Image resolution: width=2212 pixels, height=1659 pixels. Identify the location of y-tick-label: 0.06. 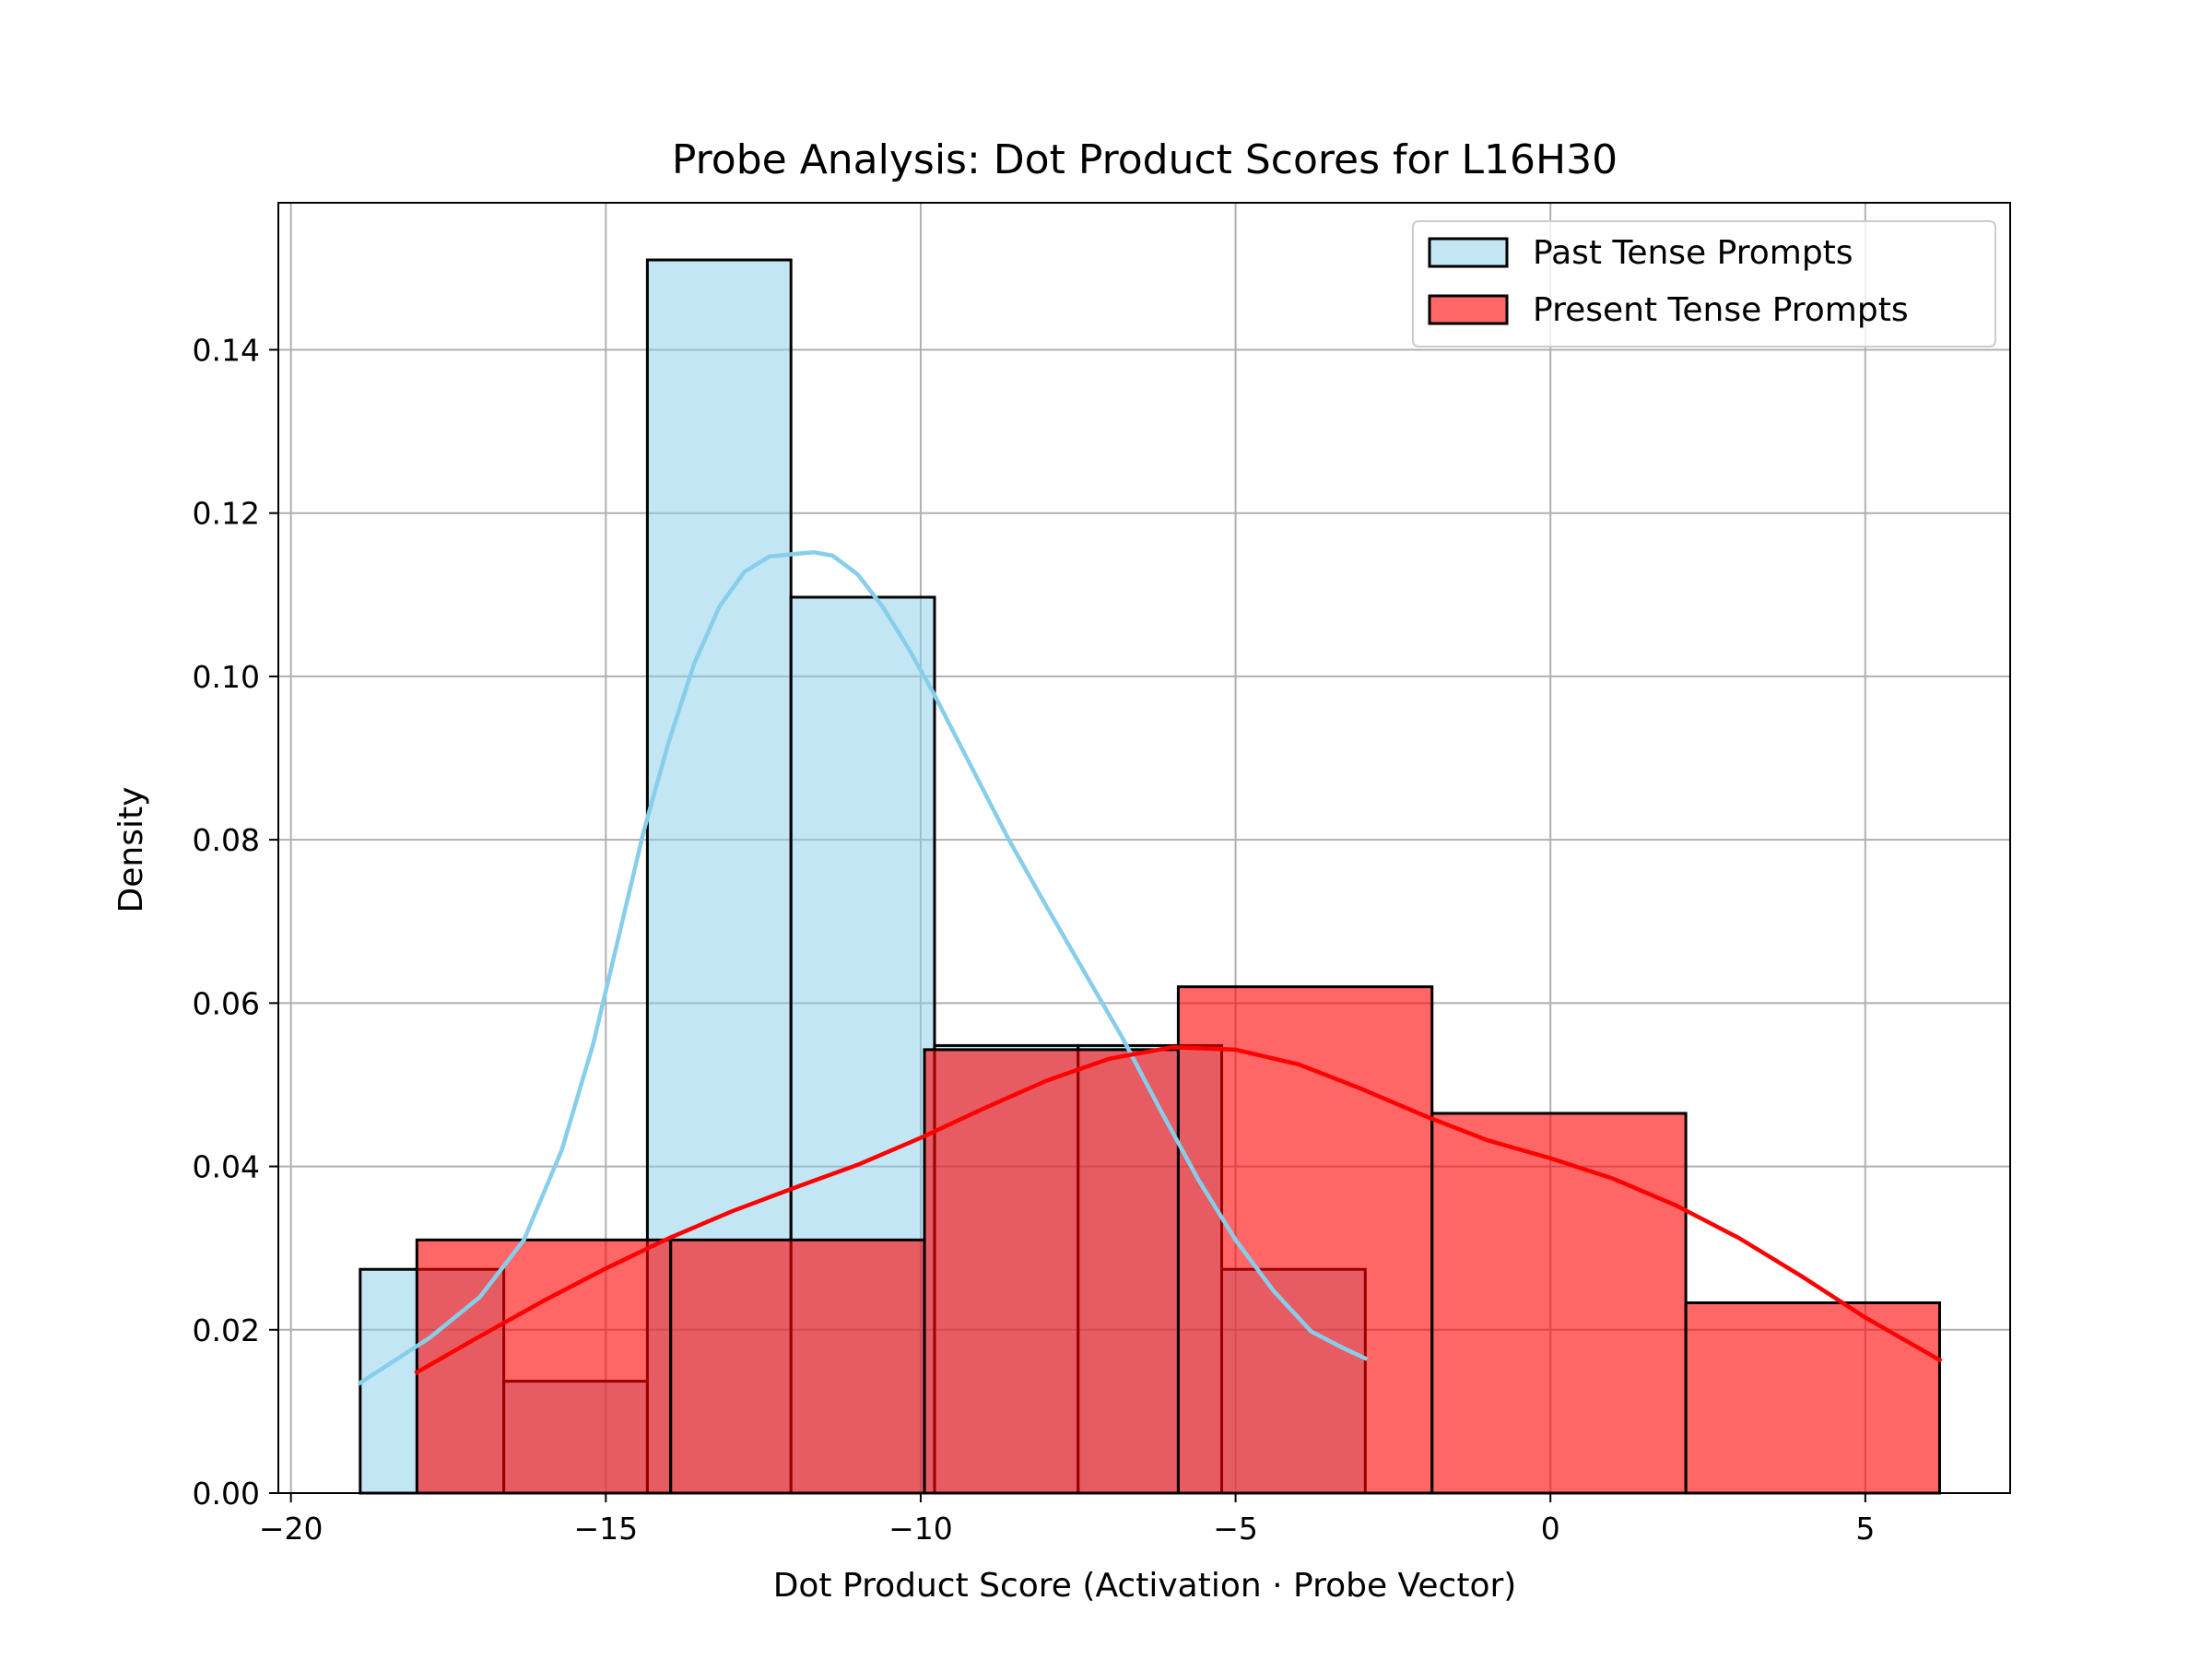
(226, 1003).